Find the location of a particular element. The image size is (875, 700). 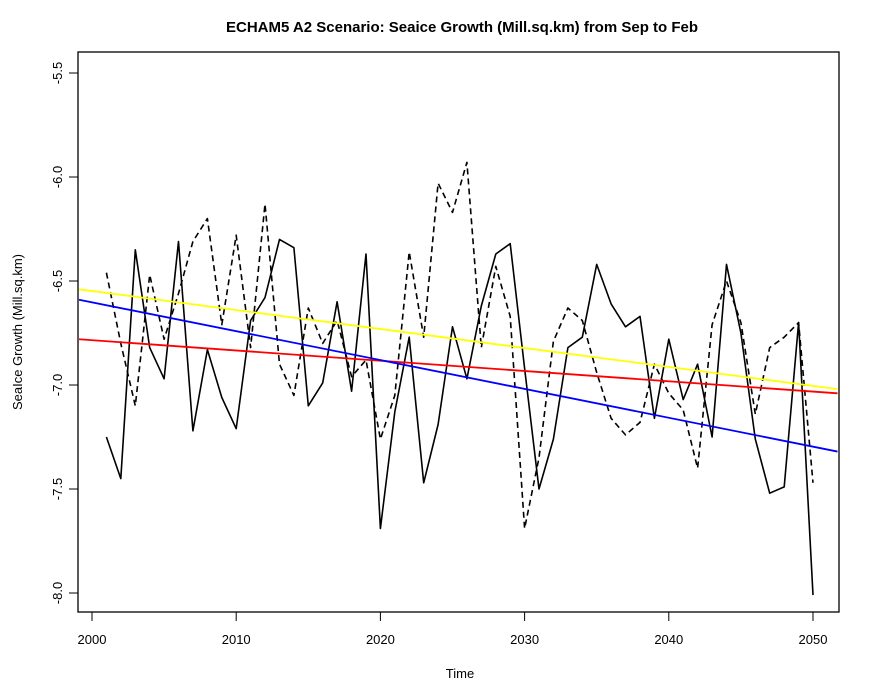

x-tick-label: 2020 is located at coordinates (380, 639).